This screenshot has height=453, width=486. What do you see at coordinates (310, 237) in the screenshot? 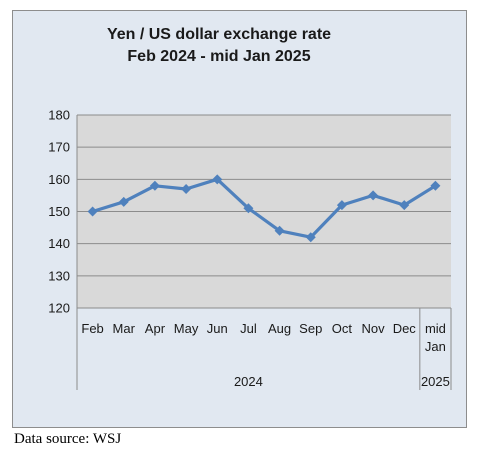
I see `data-point-sep` at bounding box center [310, 237].